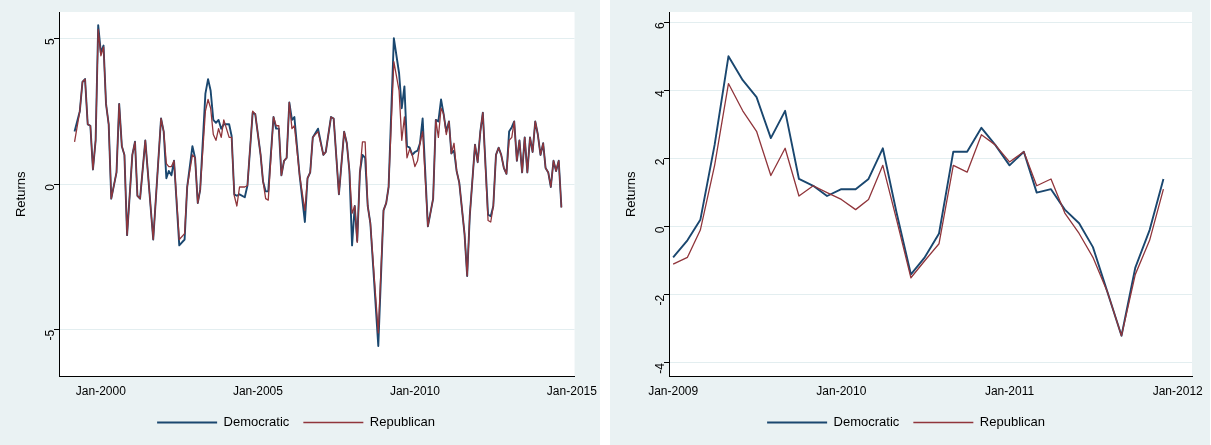 Image resolution: width=1211 pixels, height=445 pixels. What do you see at coordinates (660, 94) in the screenshot?
I see `y-tick-label: 4` at bounding box center [660, 94].